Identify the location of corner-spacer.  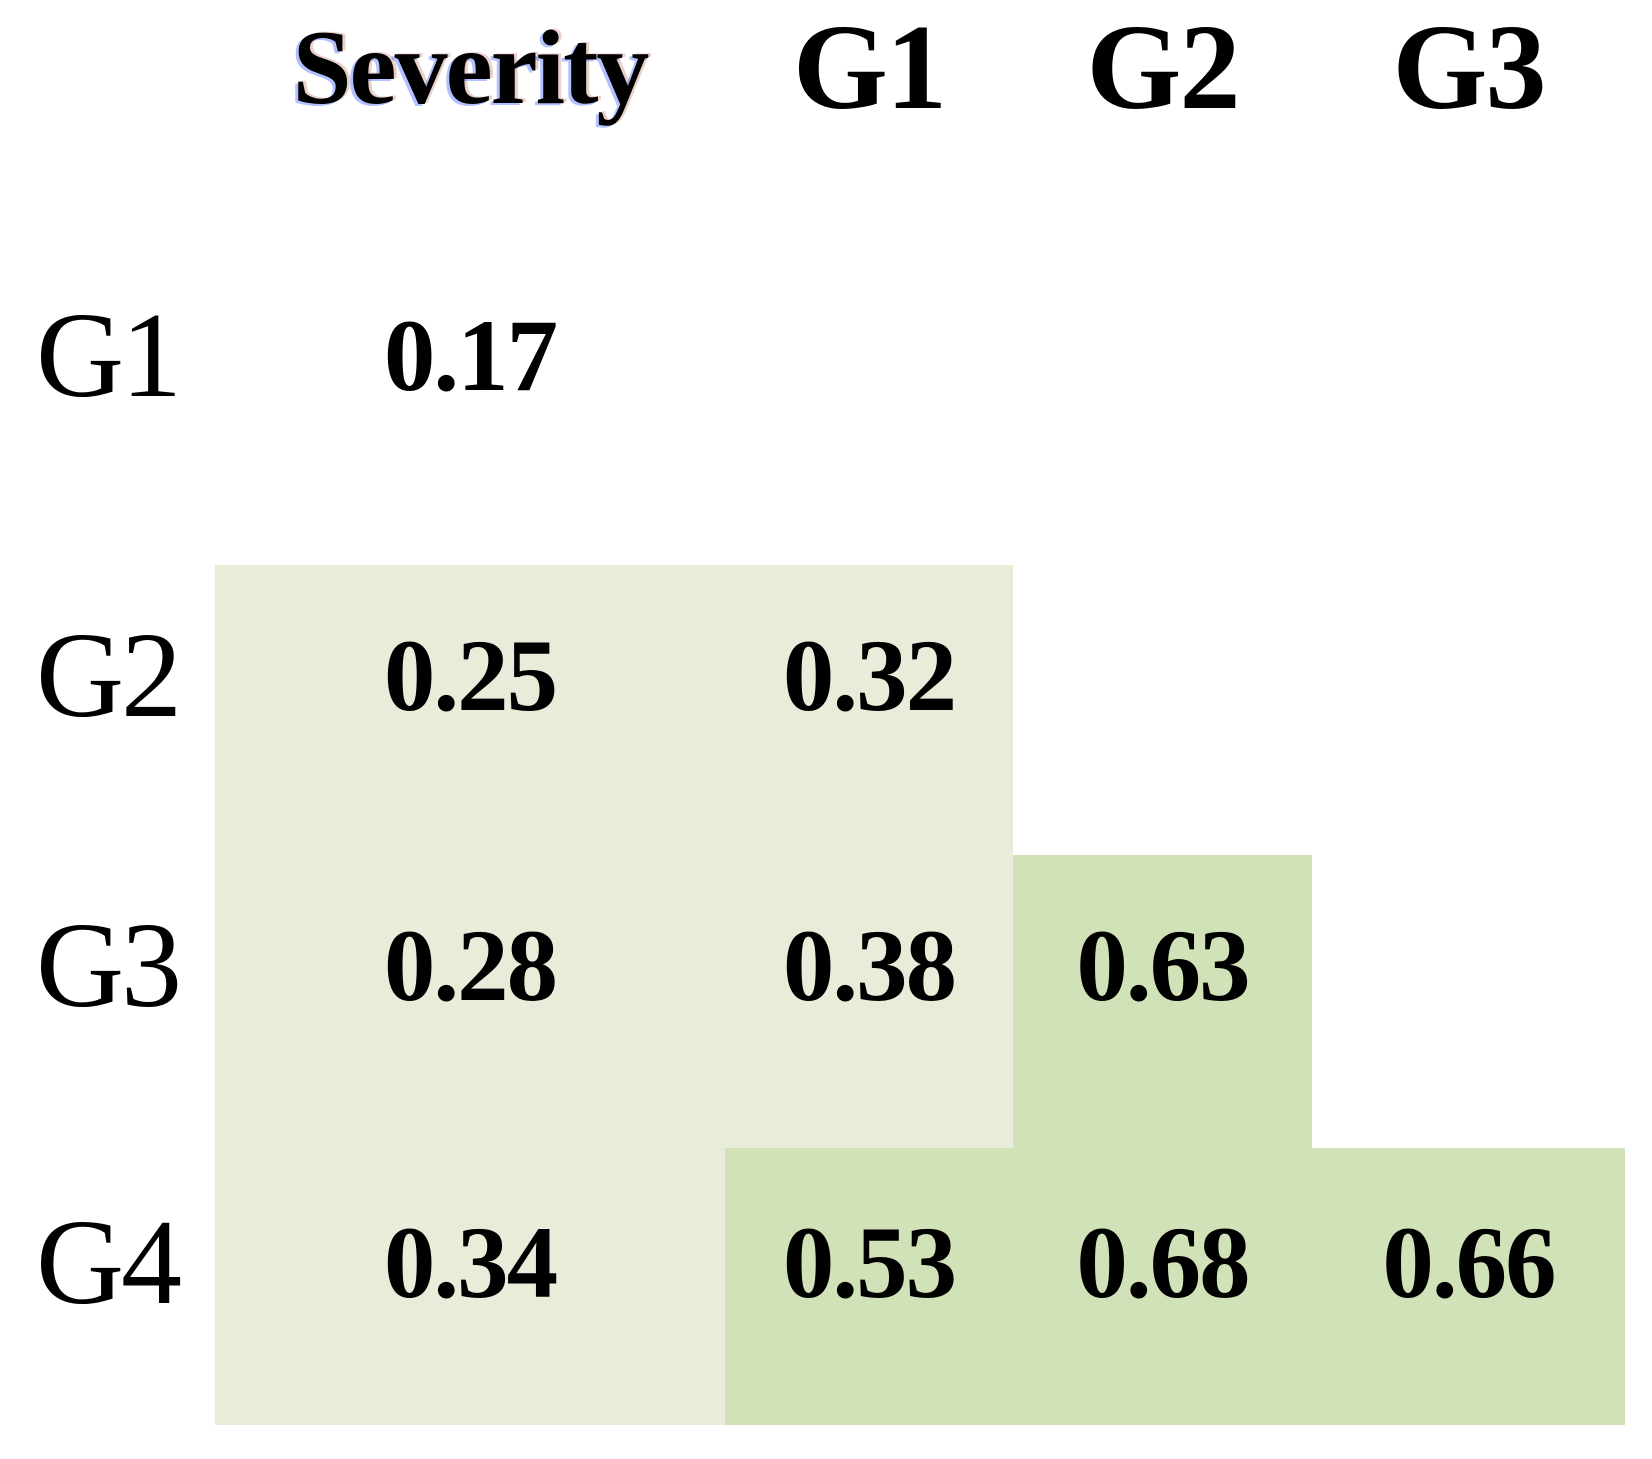
(107, 137).